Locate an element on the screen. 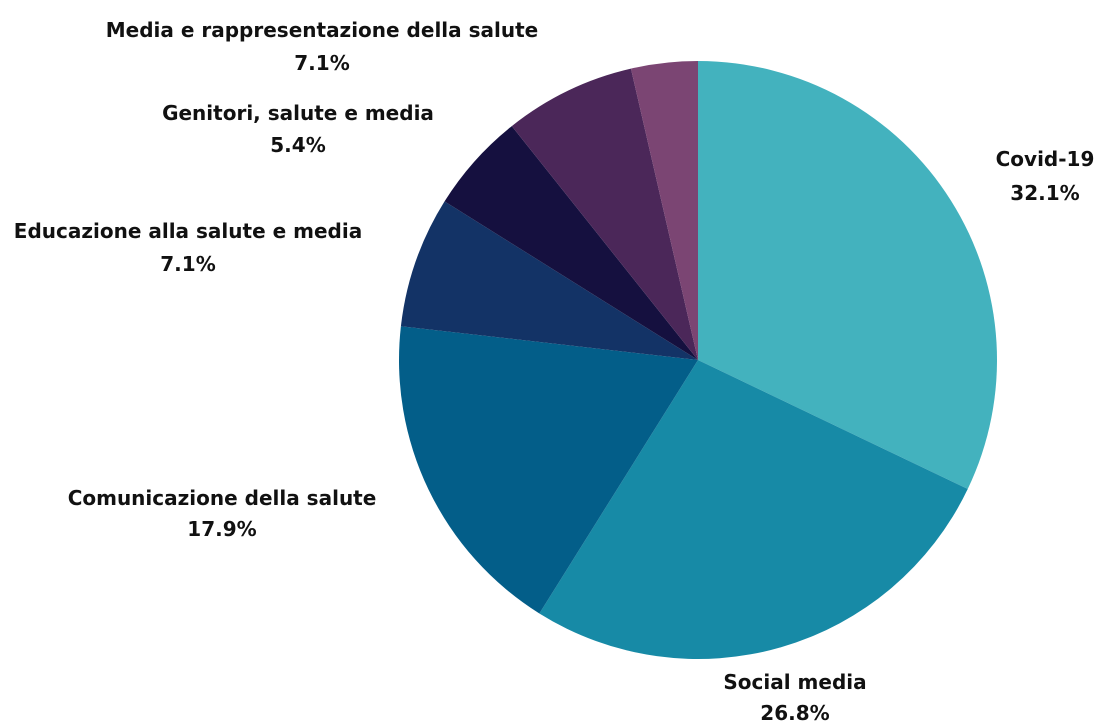 The width and height of the screenshot is (1100, 722). label-genitori-salute-media: Genitori, salute e media is located at coordinates (298, 113).